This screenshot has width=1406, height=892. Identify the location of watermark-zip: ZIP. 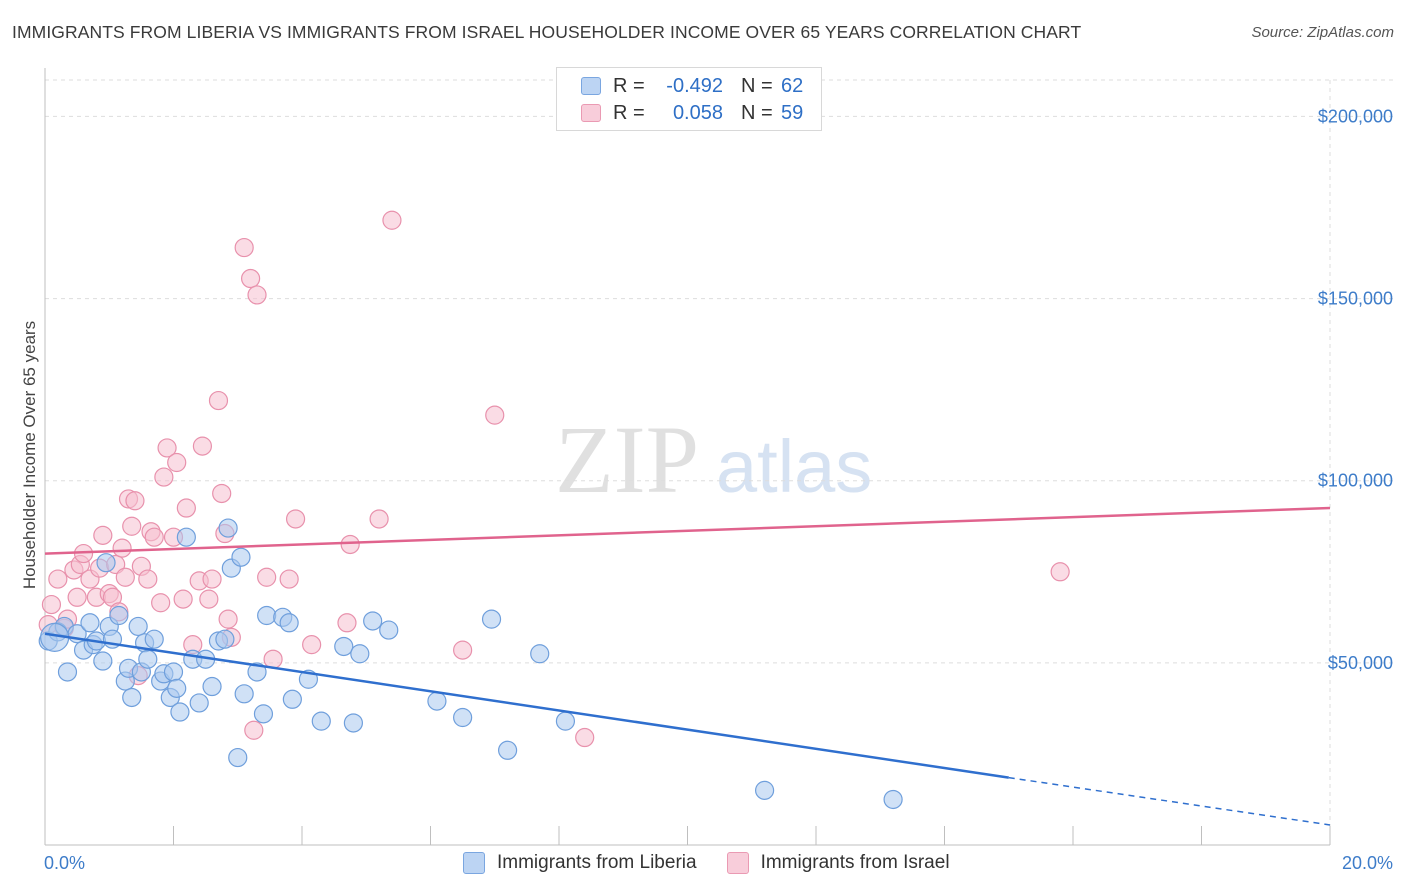
(627, 459).